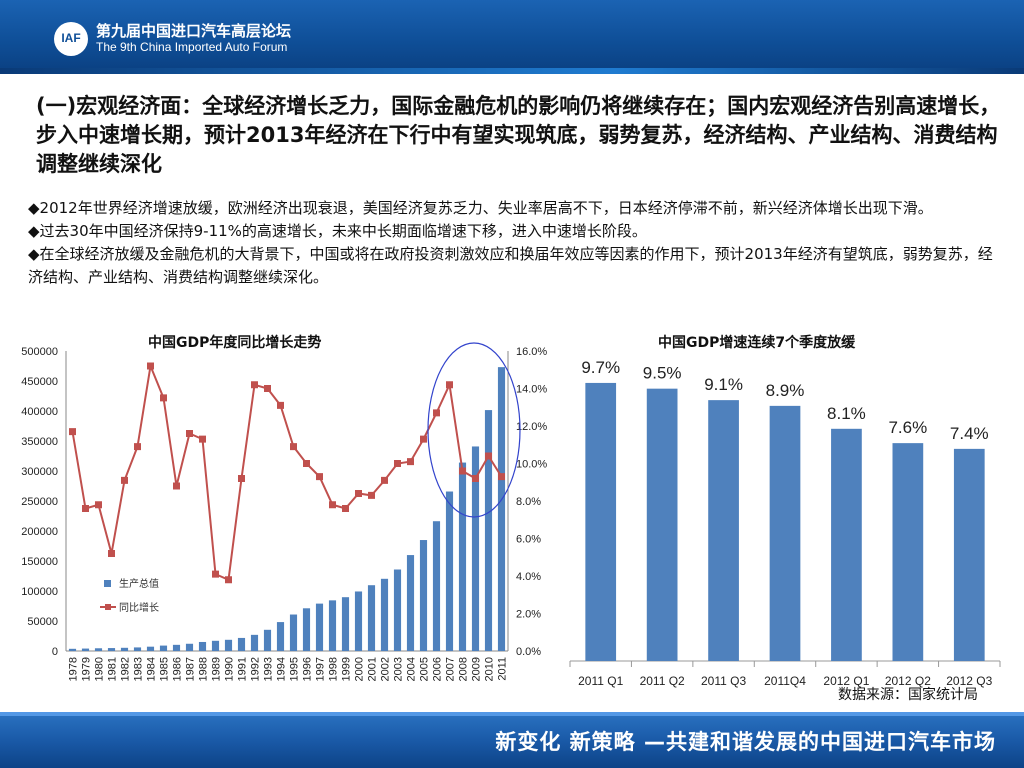 The height and width of the screenshot is (768, 1024). Describe the element at coordinates (39, 562) in the screenshot. I see `left-y-tick-label: 150000` at that location.